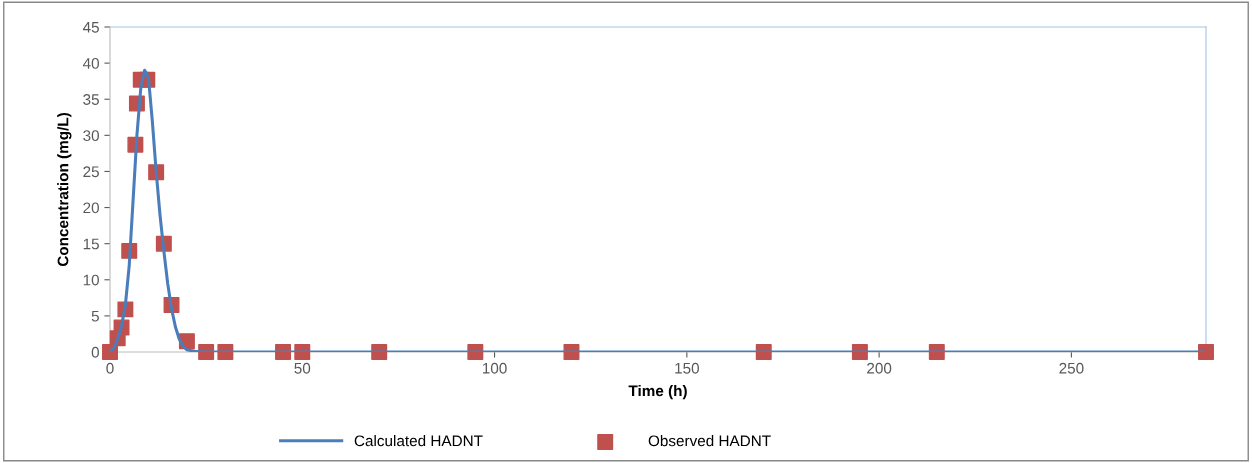 This screenshot has width=1252, height=463. What do you see at coordinates (91, 172) in the screenshot?
I see `y-tick-label: 25` at bounding box center [91, 172].